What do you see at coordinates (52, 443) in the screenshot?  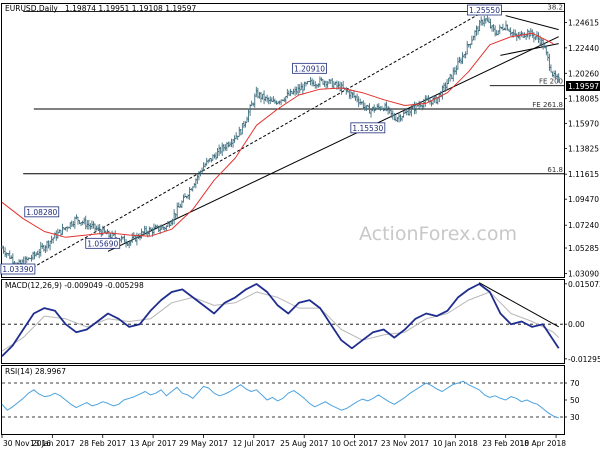 I see `date-tick-label: 13 Jan 2017` at bounding box center [52, 443].